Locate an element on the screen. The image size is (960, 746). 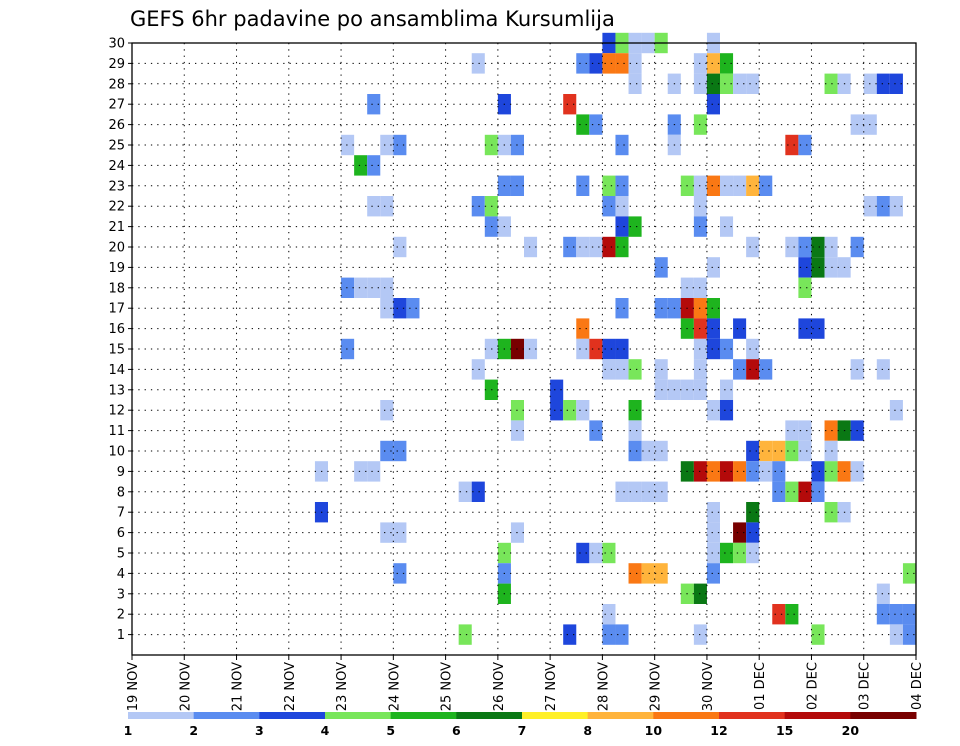
x-tick-label: 28 NOV is located at coordinates (603, 686).